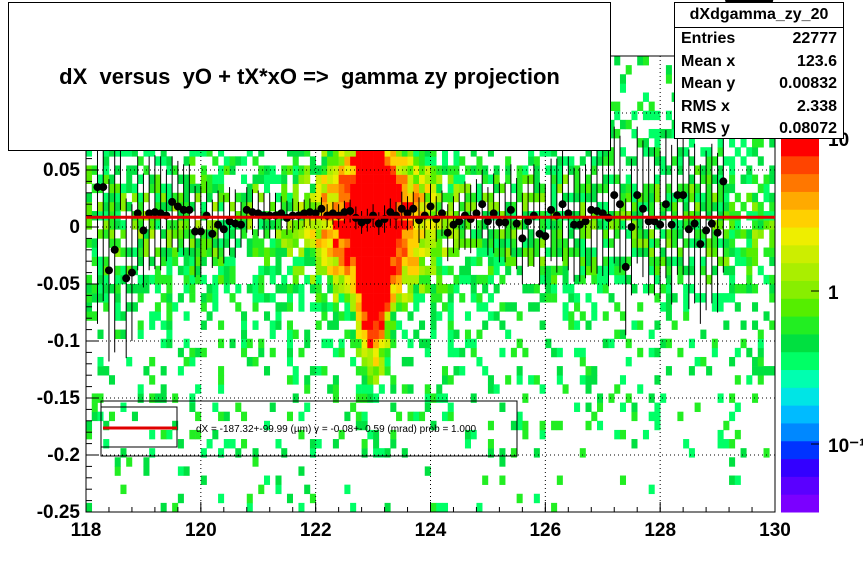  What do you see at coordinates (63, 341) in the screenshot?
I see `y-tick-label: -0.1` at bounding box center [63, 341].